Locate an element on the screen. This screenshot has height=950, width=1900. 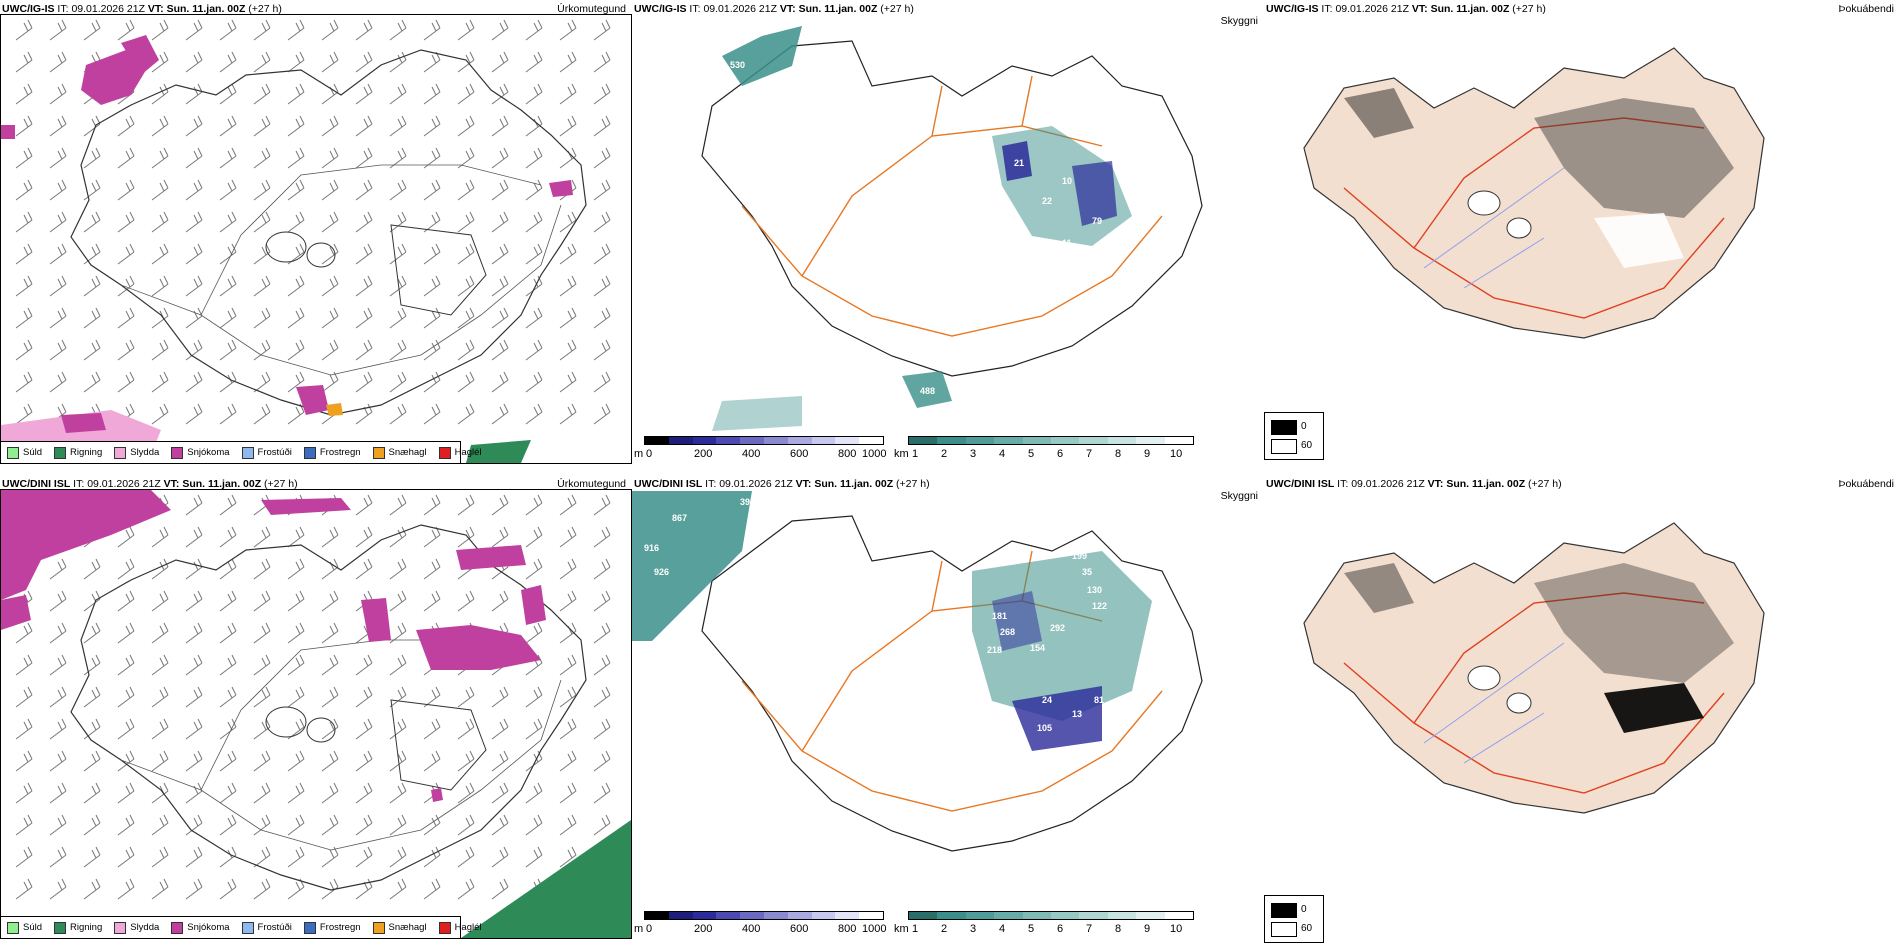
vis-label: 13 is located at coordinates (1077, 714).